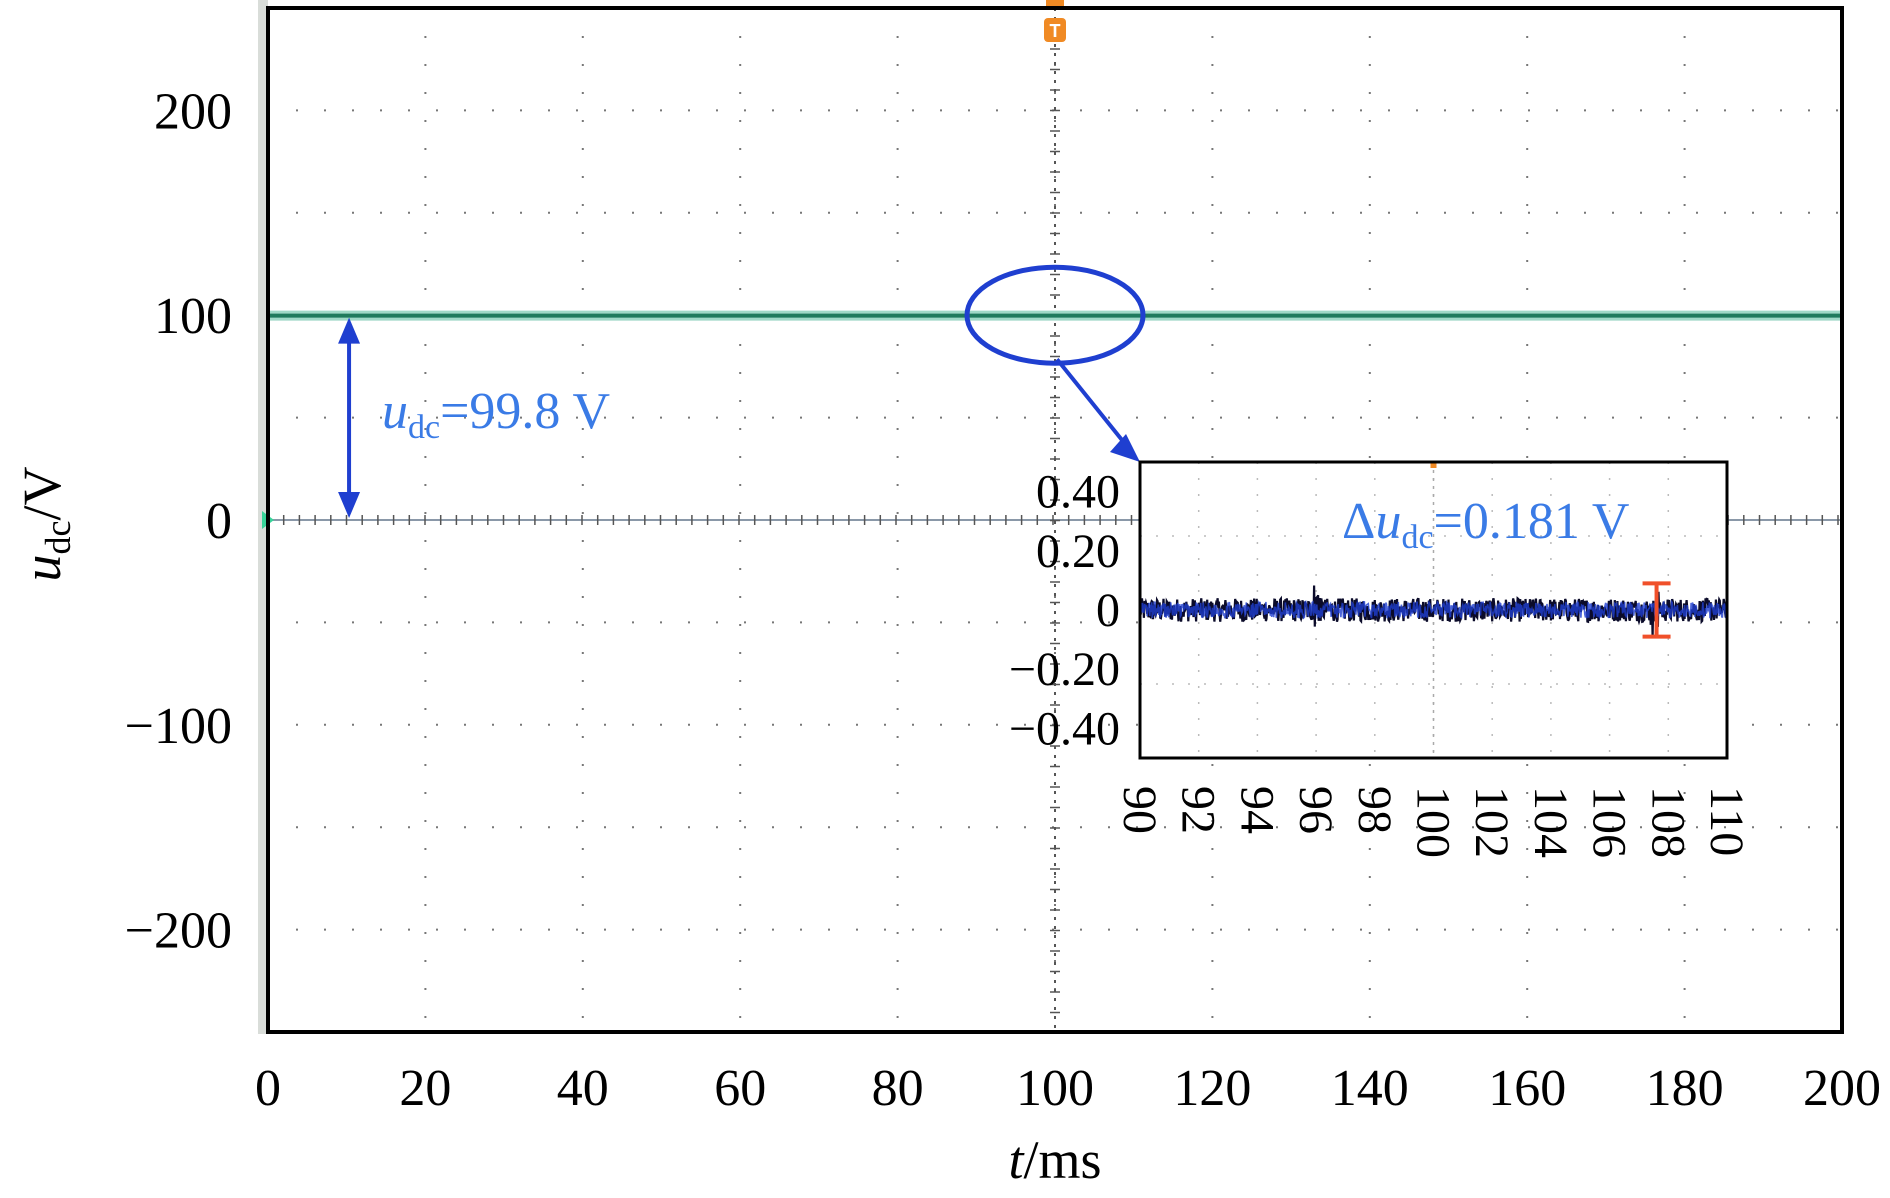 This screenshot has height=1198, width=1890. Describe the element at coordinates (1064, 728) in the screenshot. I see `inset-y-tick-label: −0.40` at that location.